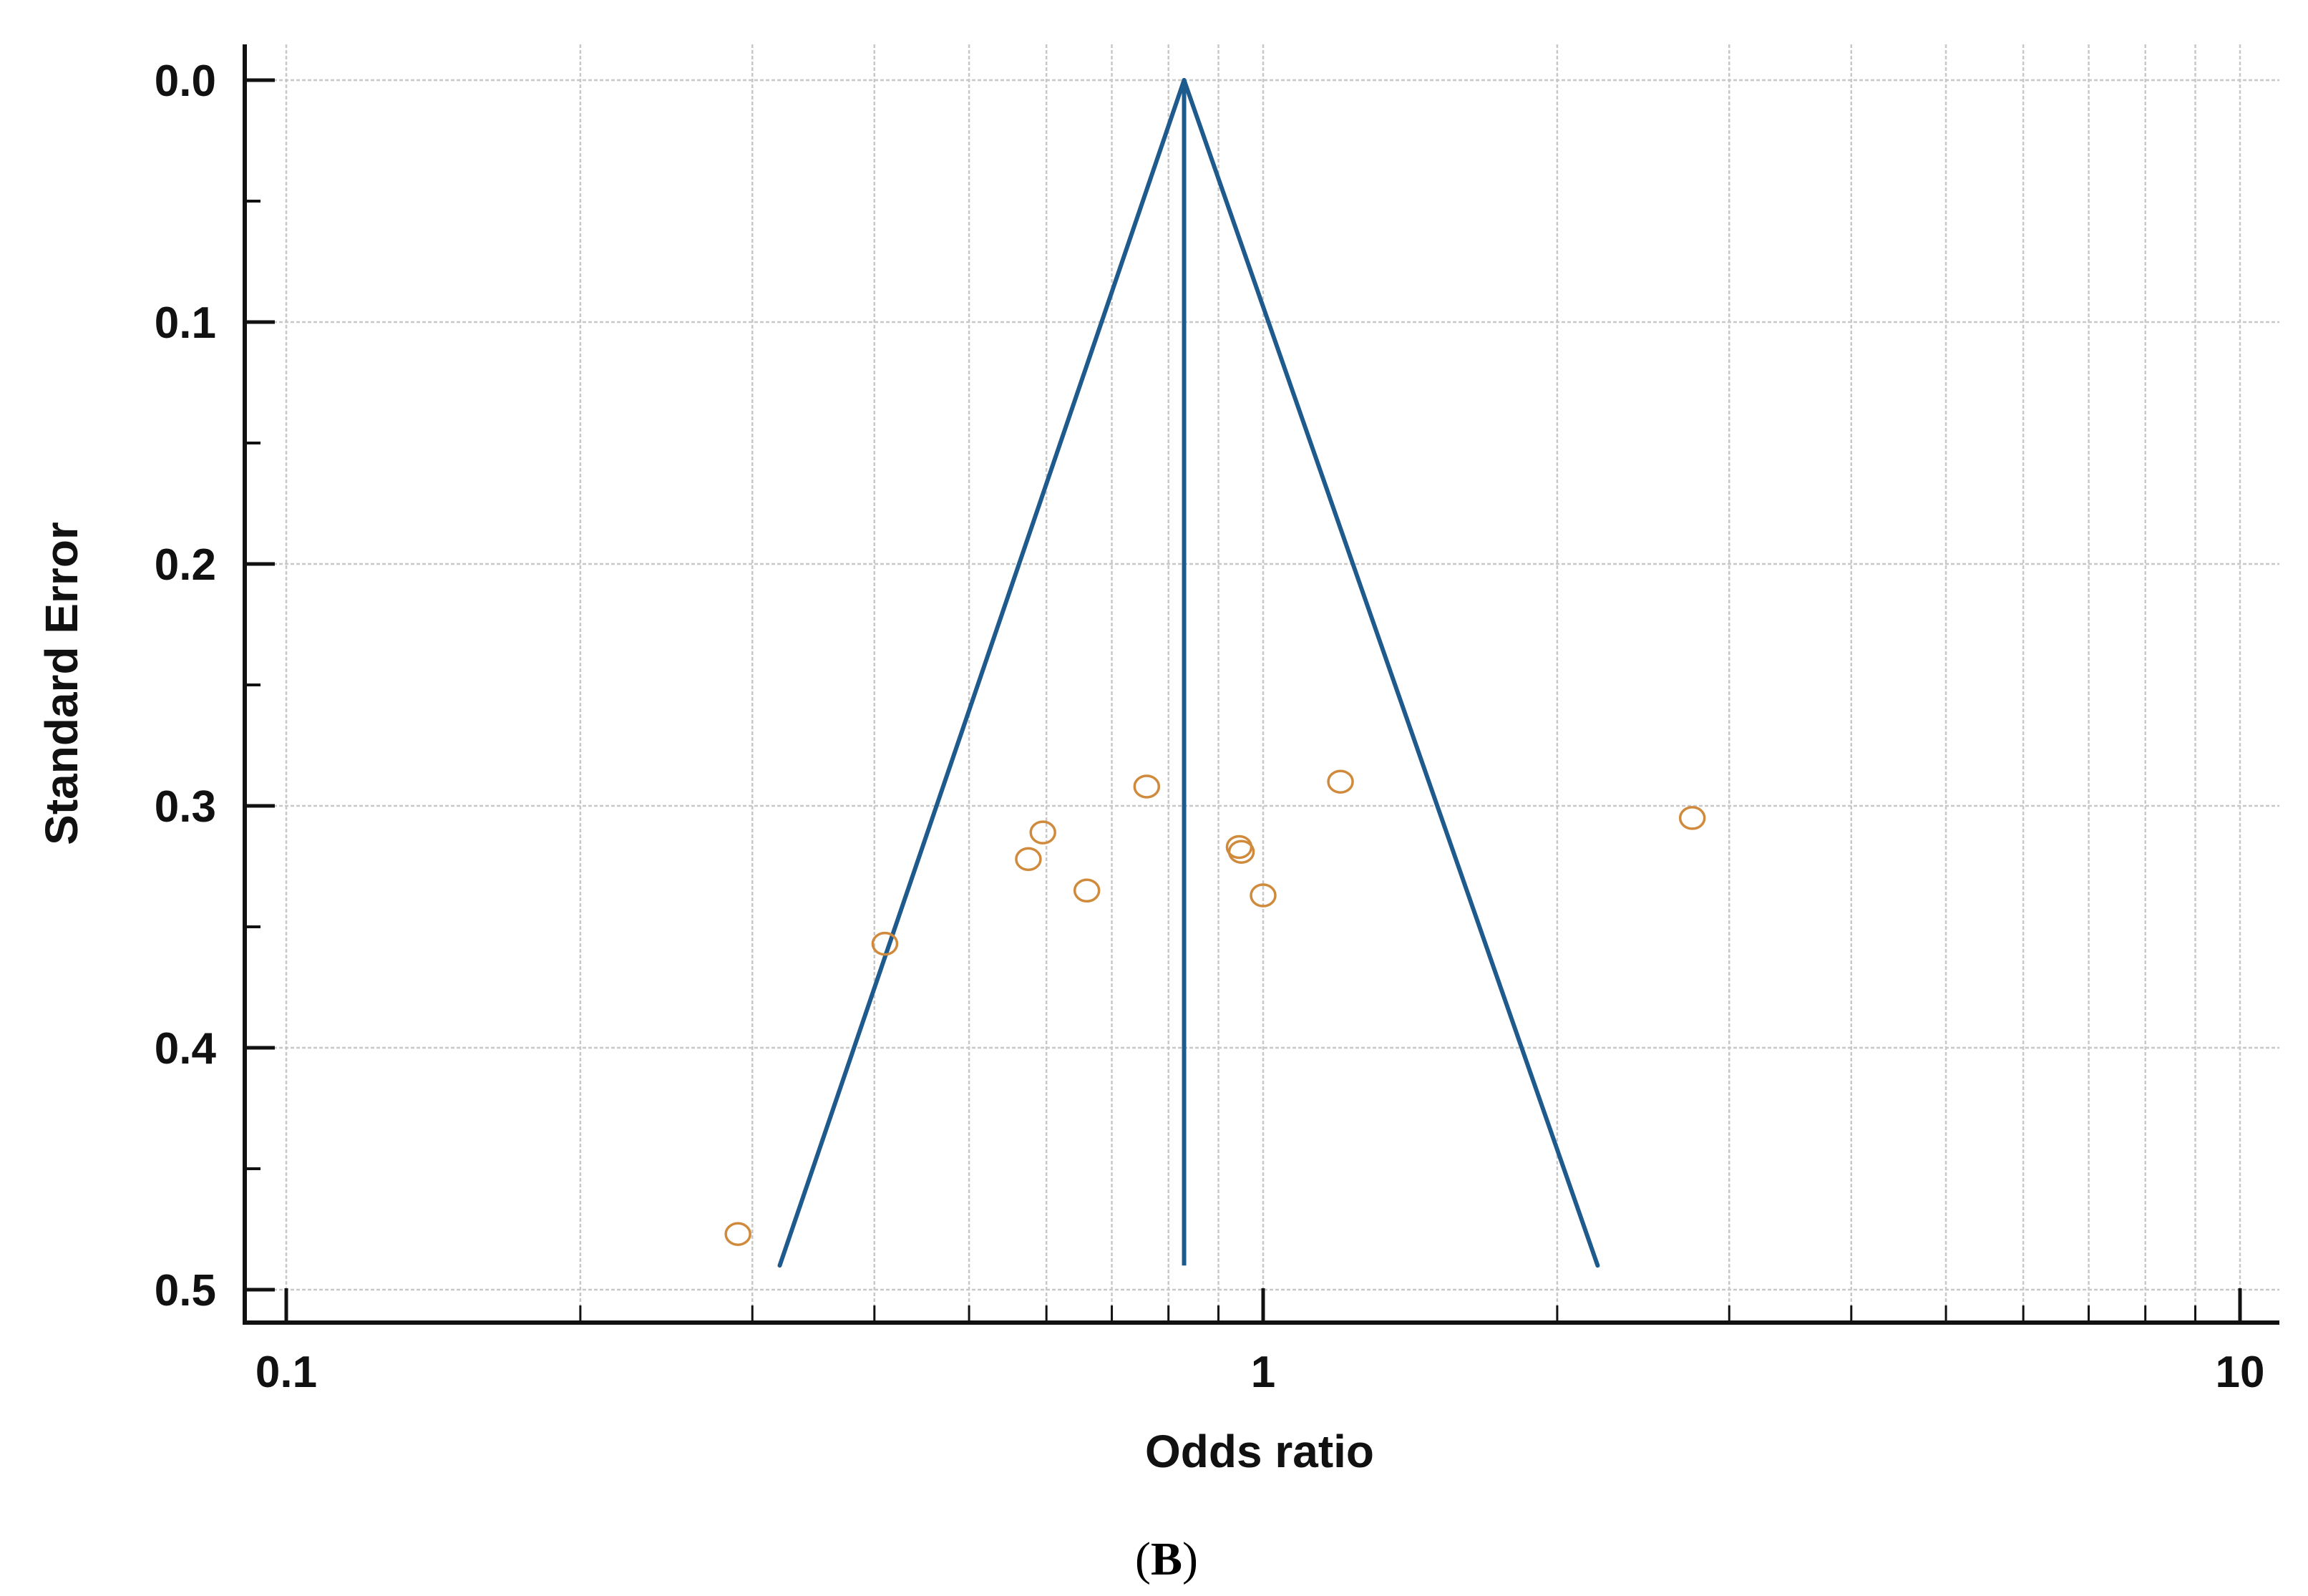  Describe the element at coordinates (2240, 1372) in the screenshot. I see `x-tick-label: 10` at that location.